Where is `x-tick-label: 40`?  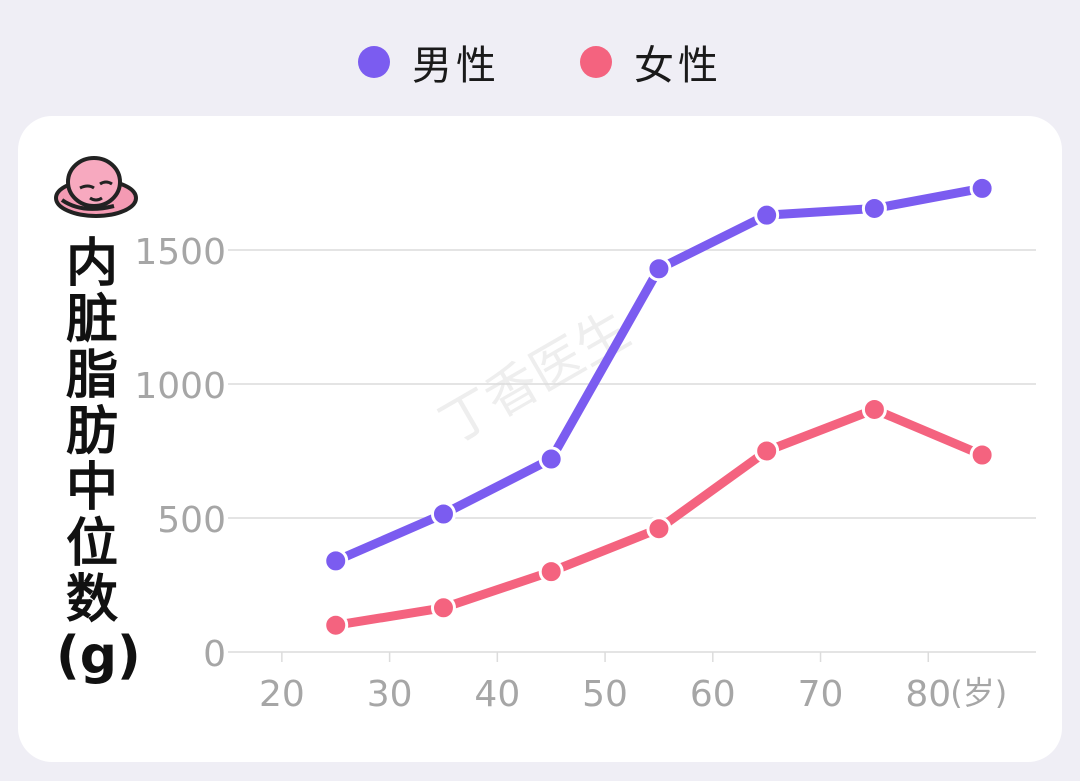 x-tick-label: 40 is located at coordinates (497, 694).